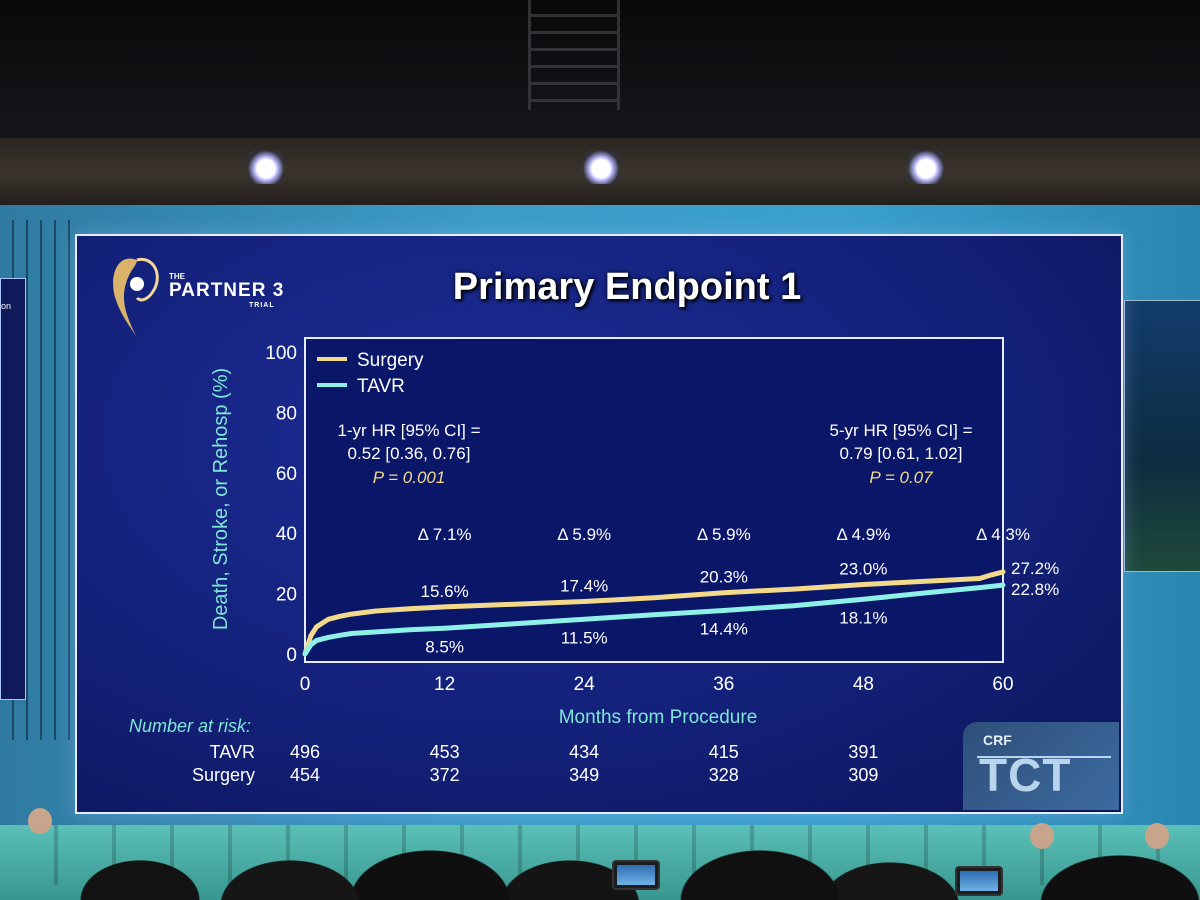 The image size is (1200, 900). I want to click on slide-title: Primary Endpoint 1, so click(627, 287).